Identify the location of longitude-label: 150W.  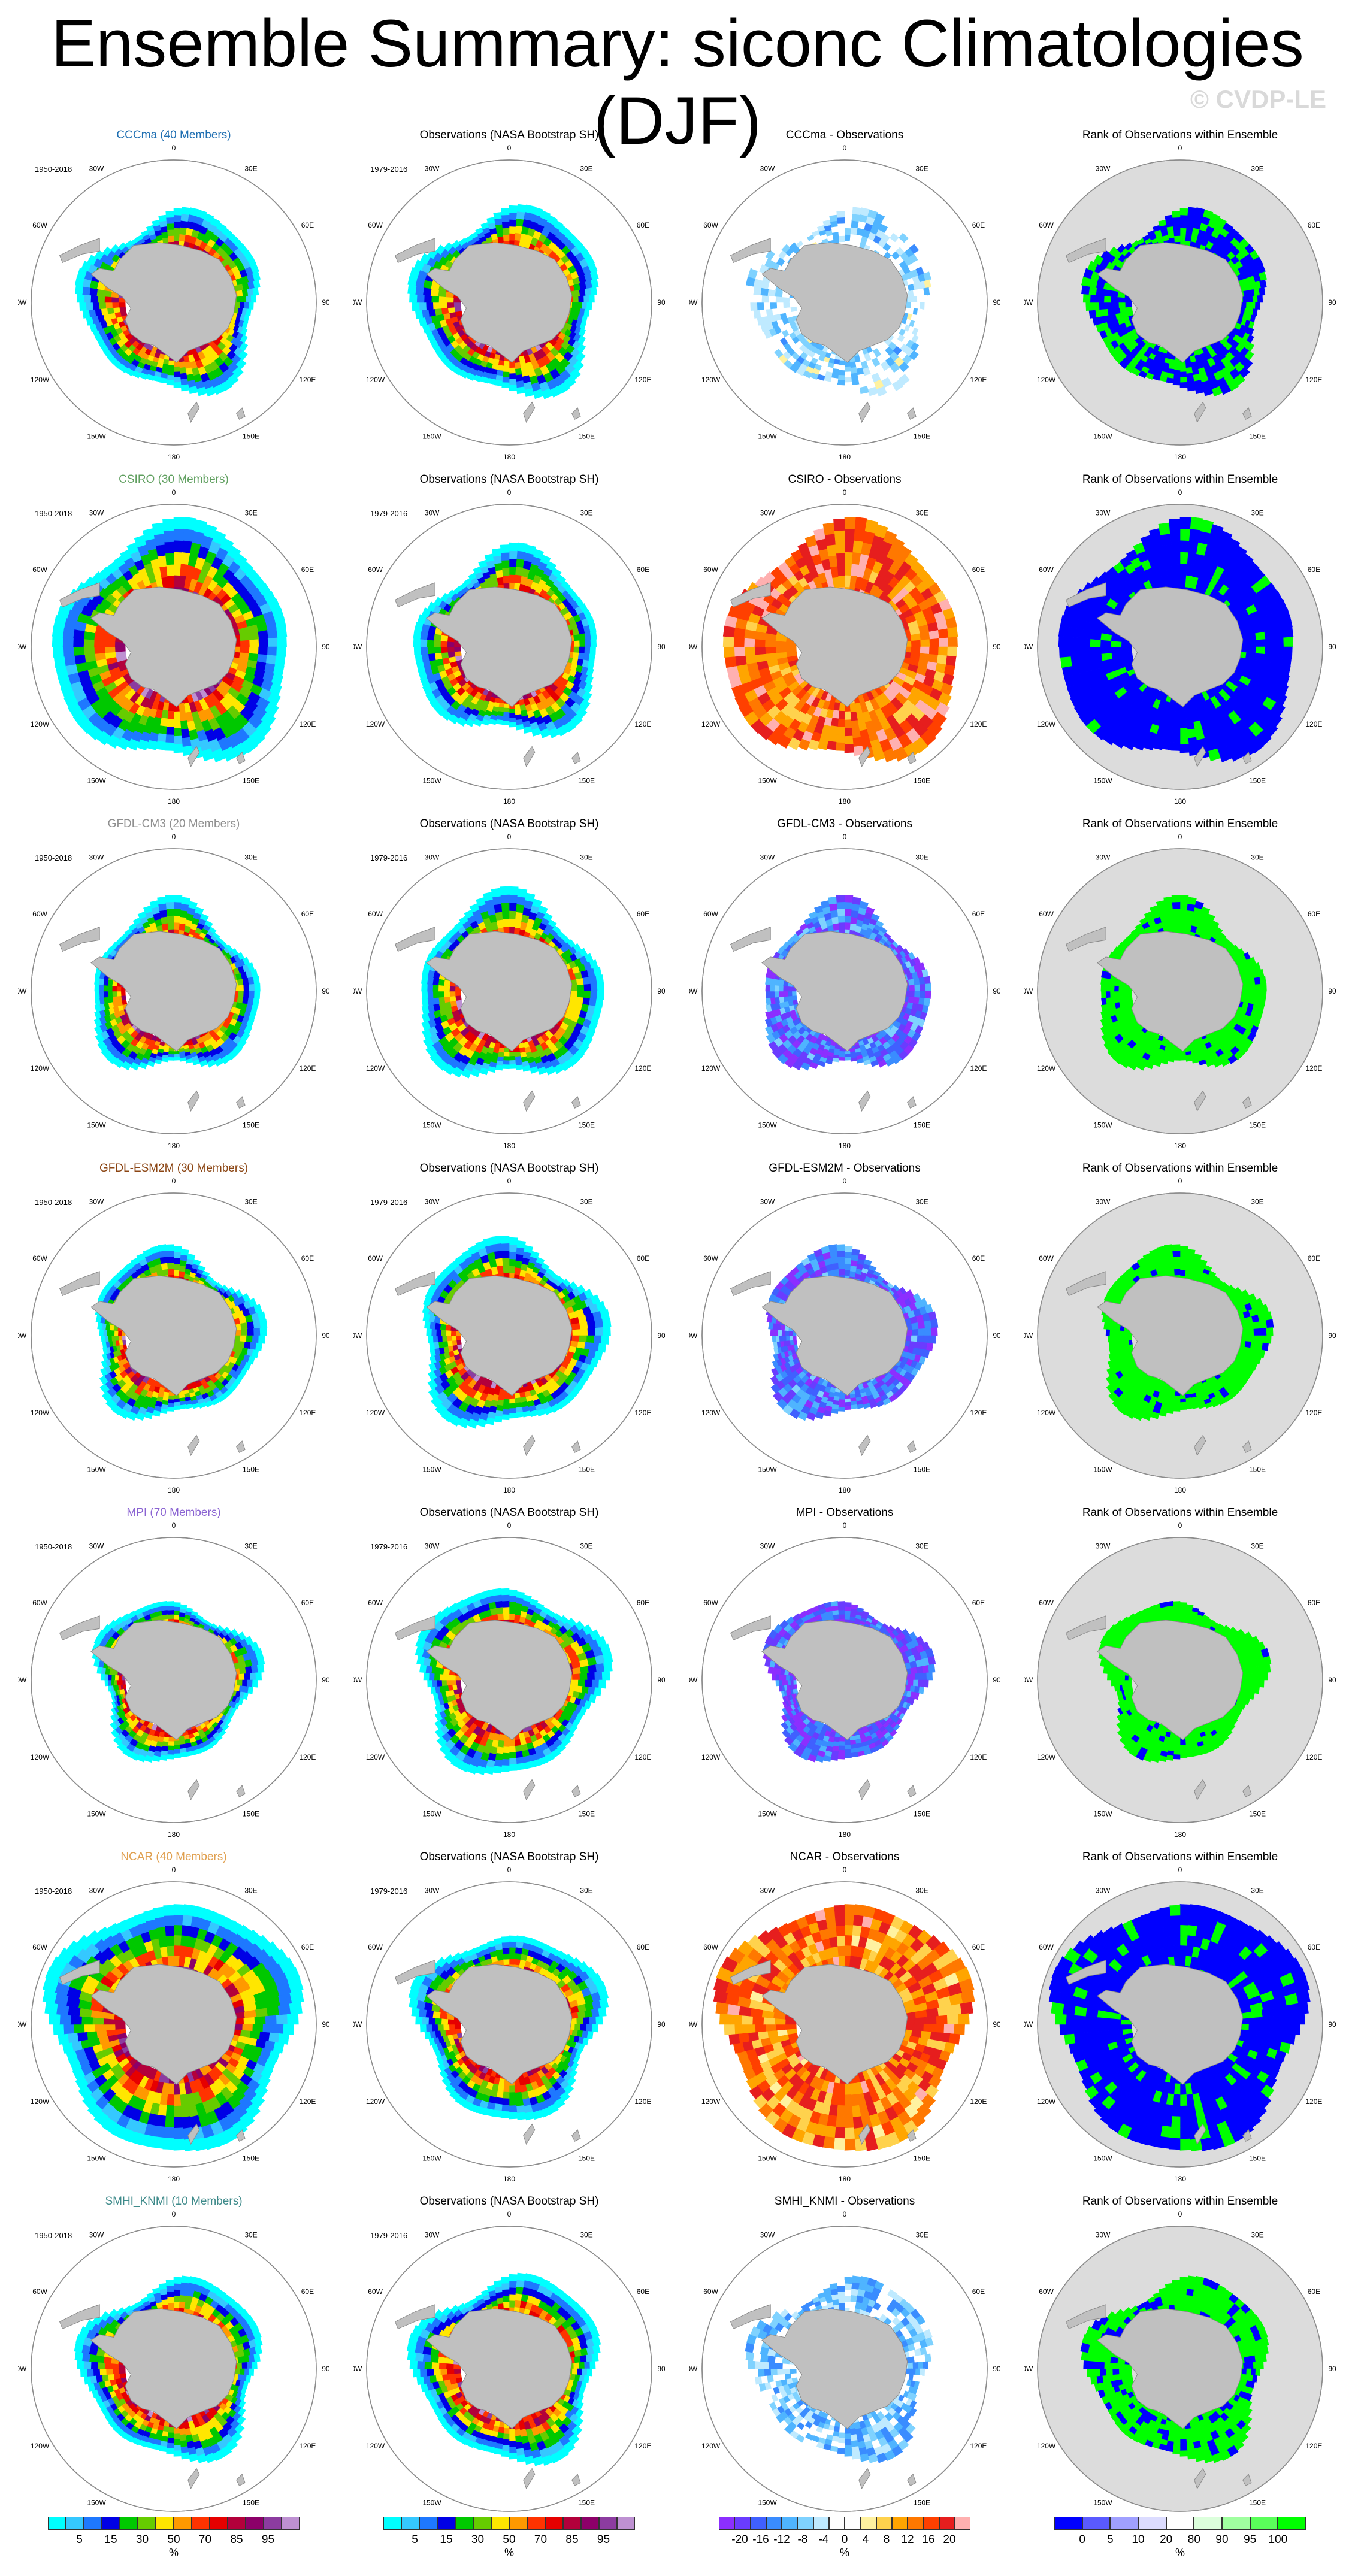
(96, 780).